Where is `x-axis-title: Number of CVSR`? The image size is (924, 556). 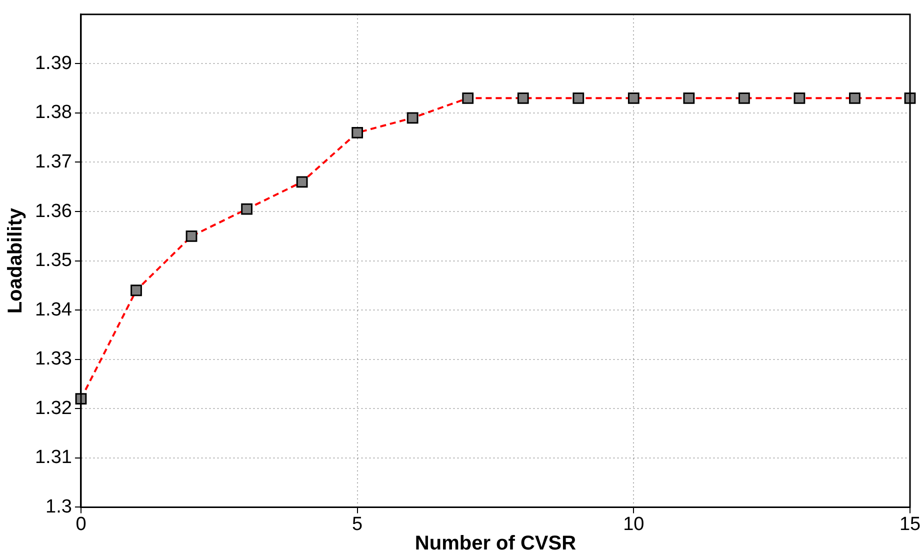
x-axis-title: Number of CVSR is located at coordinates (495, 543).